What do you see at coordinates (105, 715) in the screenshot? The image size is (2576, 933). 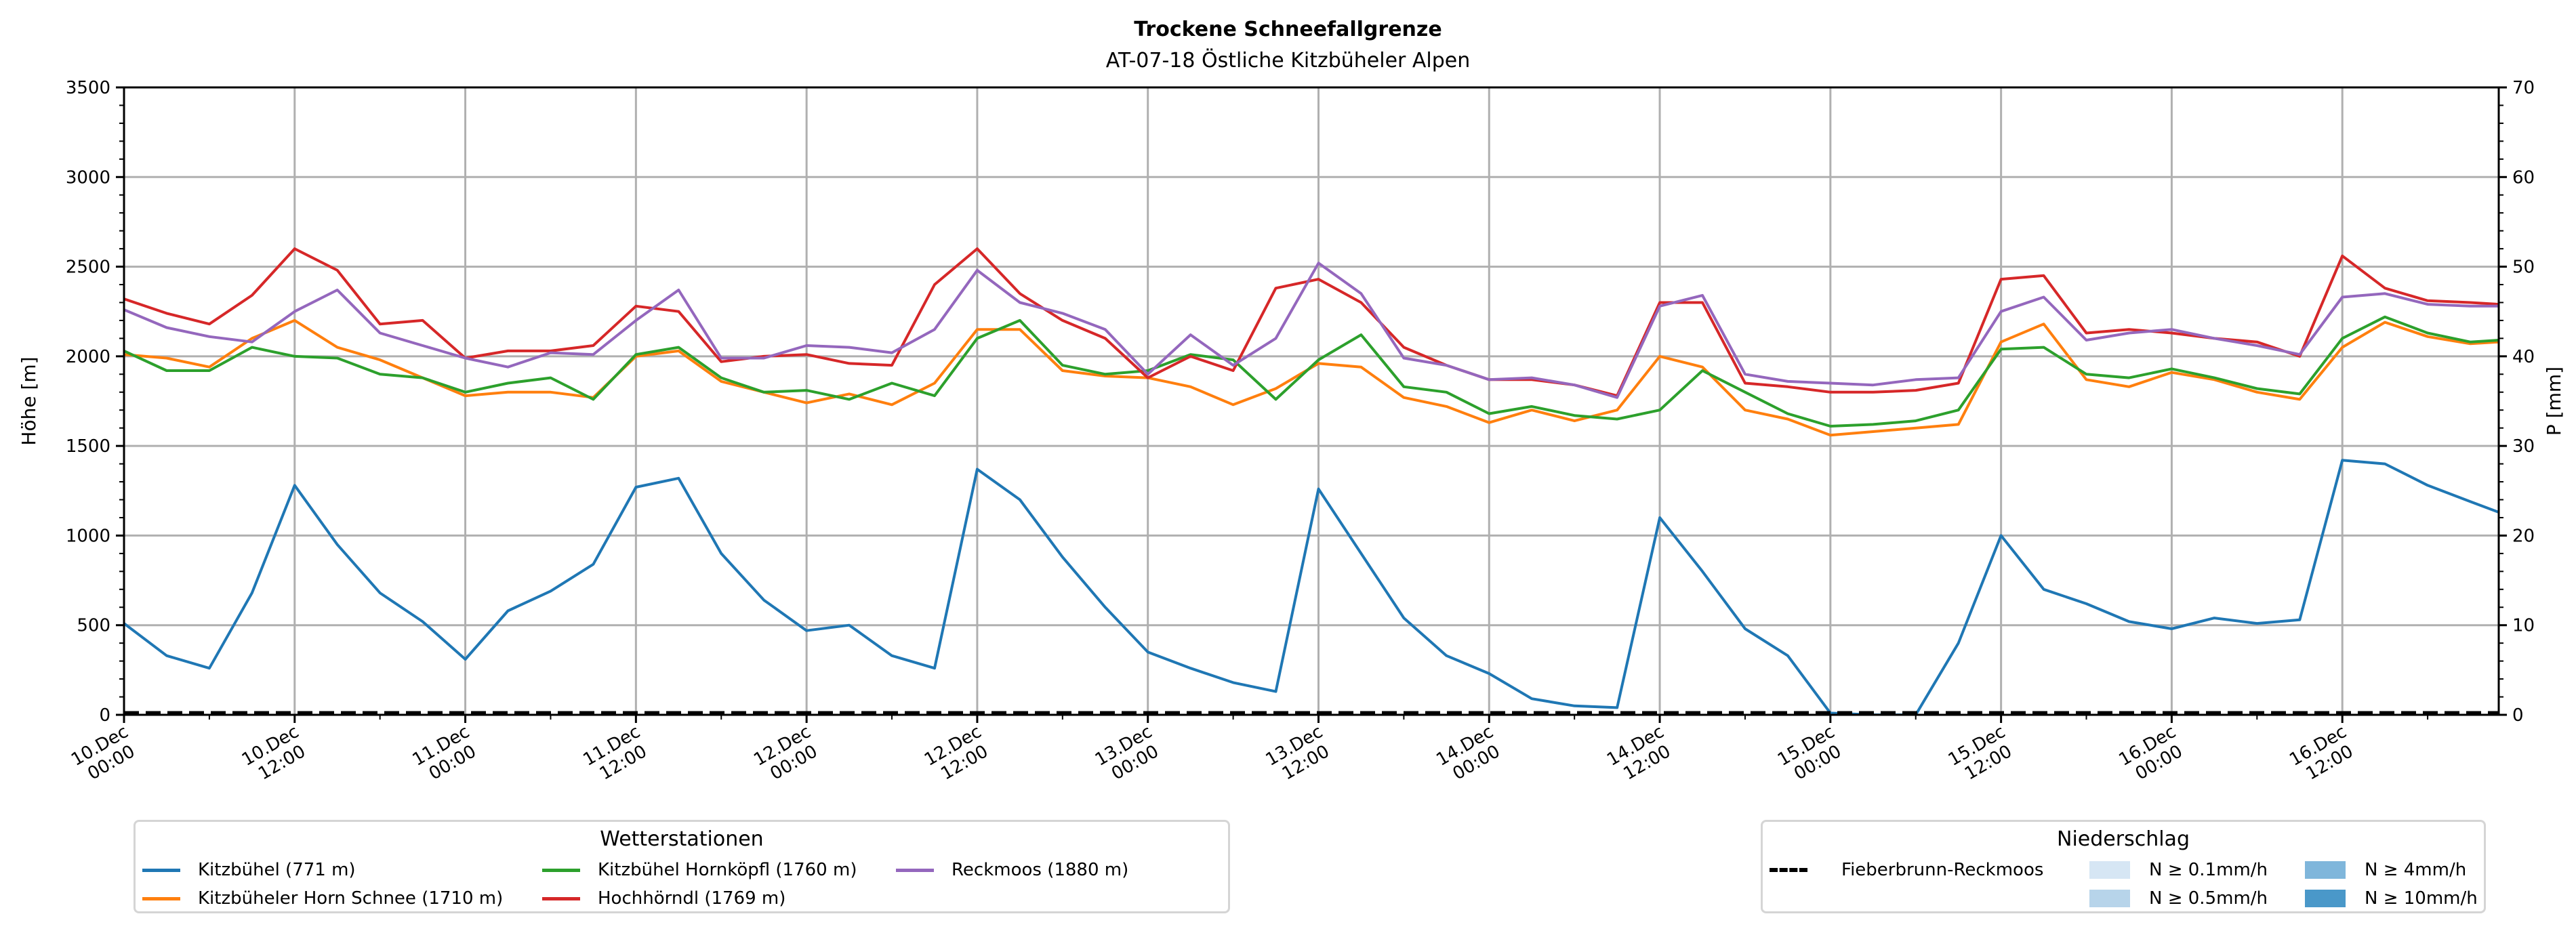 I see `y-tick-label: 0` at bounding box center [105, 715].